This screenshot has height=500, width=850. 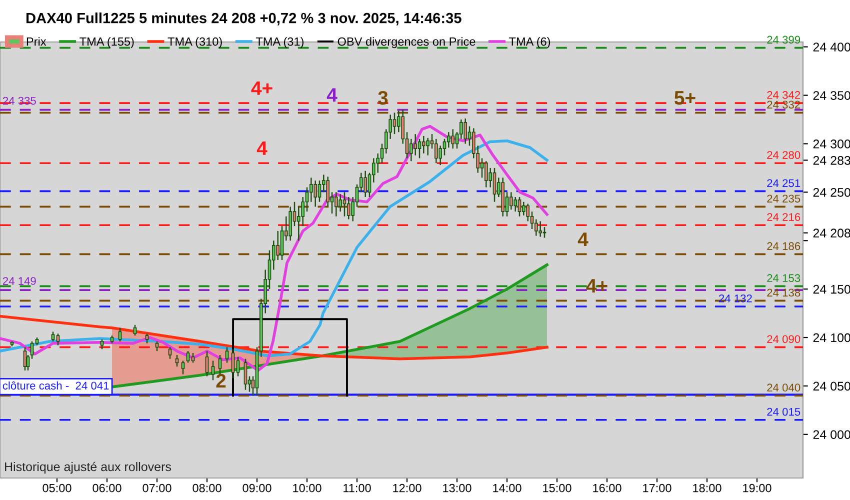 I want to click on legend-label: Prix, so click(x=36, y=41).